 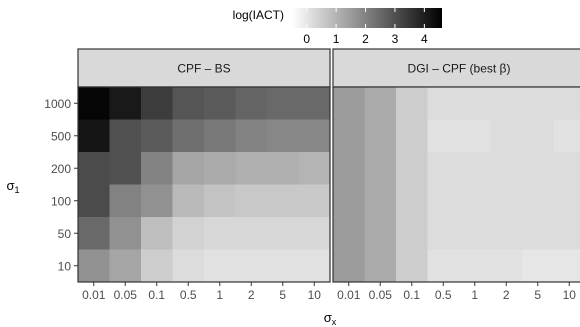 What do you see at coordinates (61, 169) in the screenshot?
I see `y-tick-label: 200` at bounding box center [61, 169].